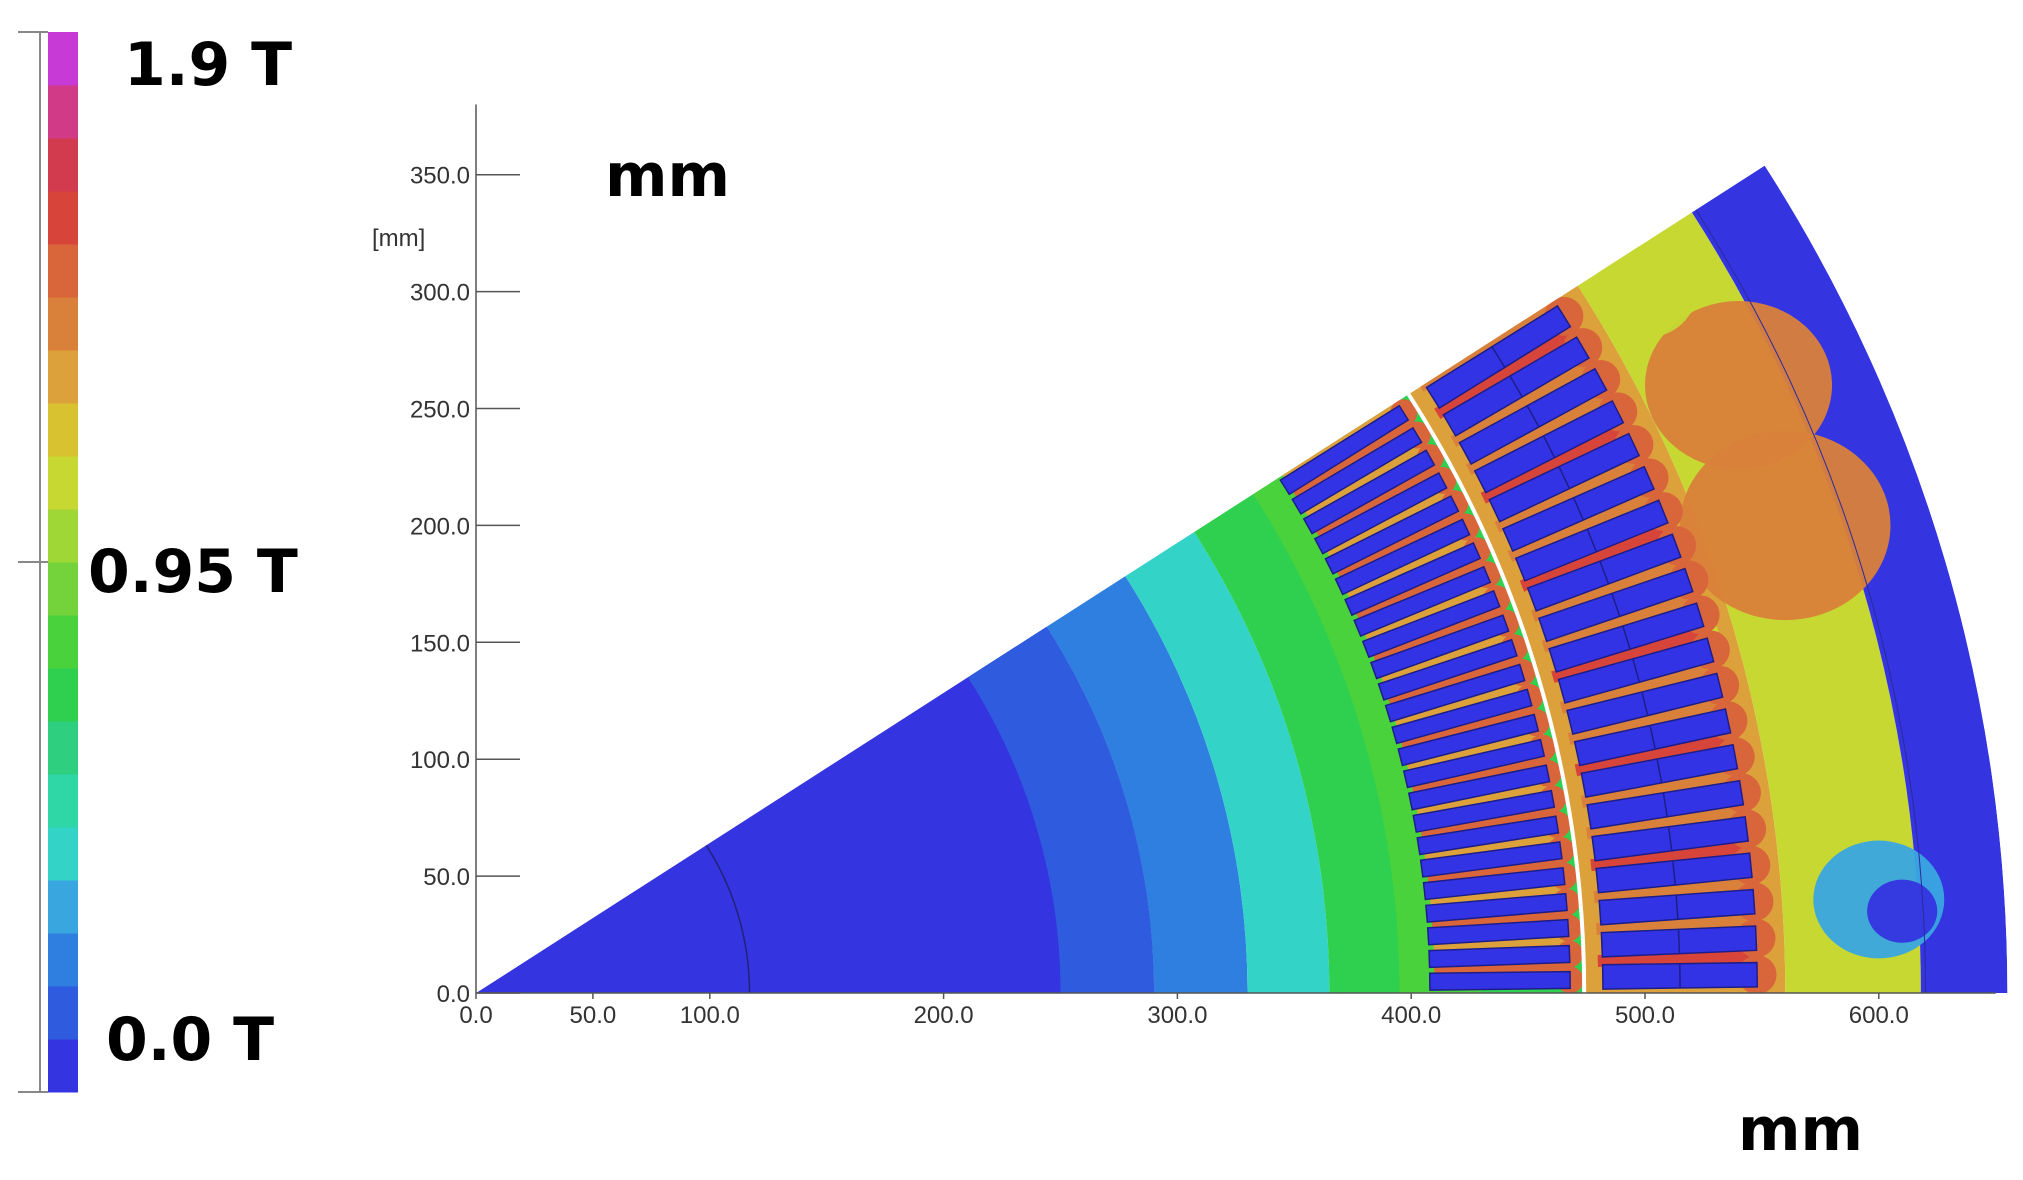  What do you see at coordinates (453, 994) in the screenshot?
I see `y-tick-label: 0.0` at bounding box center [453, 994].